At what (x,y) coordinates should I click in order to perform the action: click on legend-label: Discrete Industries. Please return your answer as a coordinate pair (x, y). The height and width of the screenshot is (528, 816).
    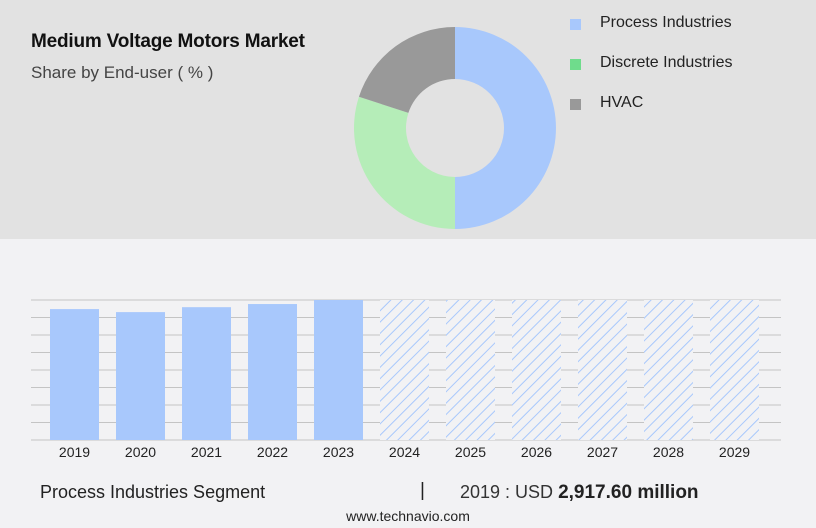
    Looking at the image, I should click on (666, 62).